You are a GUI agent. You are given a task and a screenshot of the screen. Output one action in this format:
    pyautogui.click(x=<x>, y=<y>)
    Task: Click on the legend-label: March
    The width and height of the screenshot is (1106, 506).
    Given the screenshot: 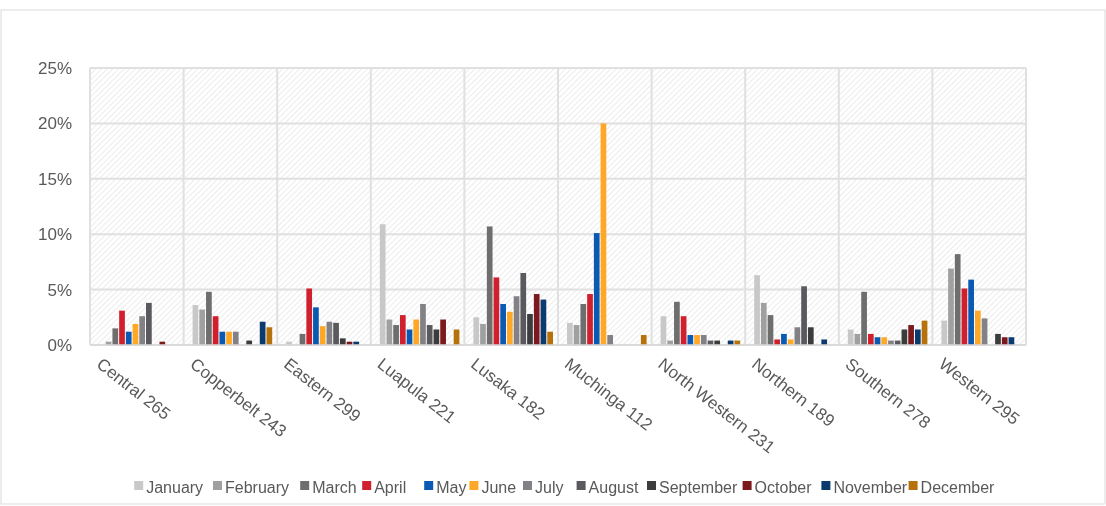 What is the action you would take?
    pyautogui.click(x=334, y=487)
    